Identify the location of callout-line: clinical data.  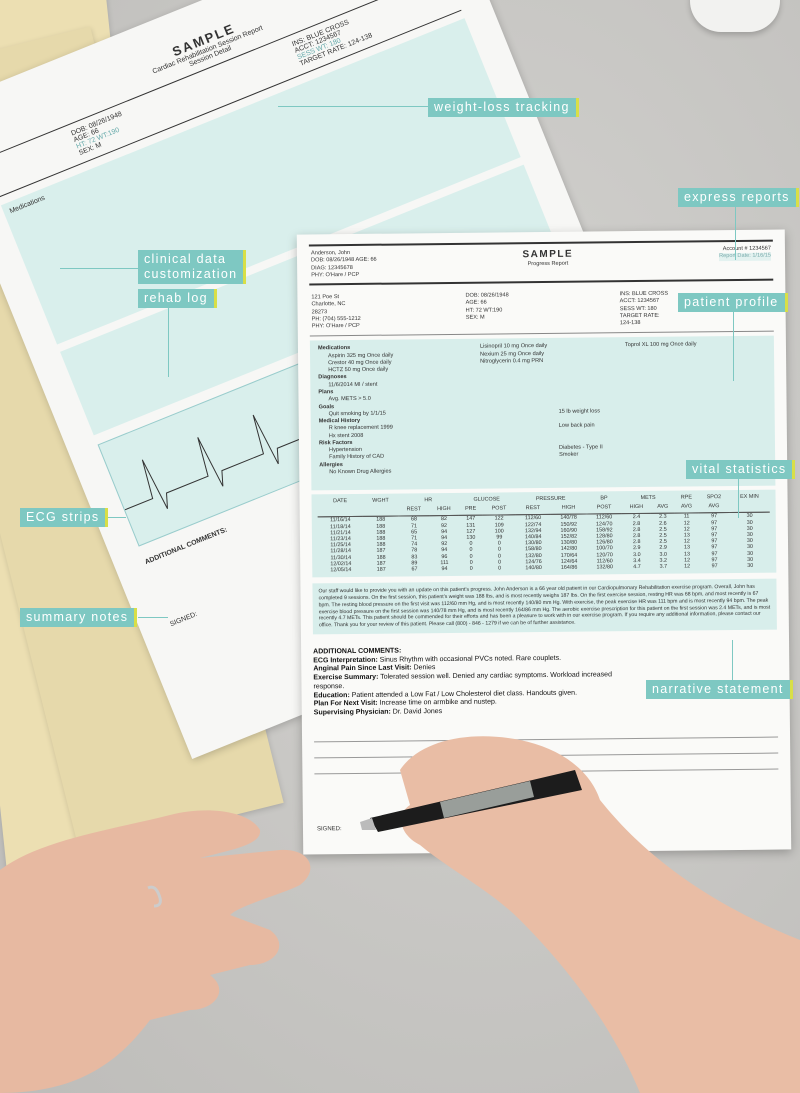
(185, 259).